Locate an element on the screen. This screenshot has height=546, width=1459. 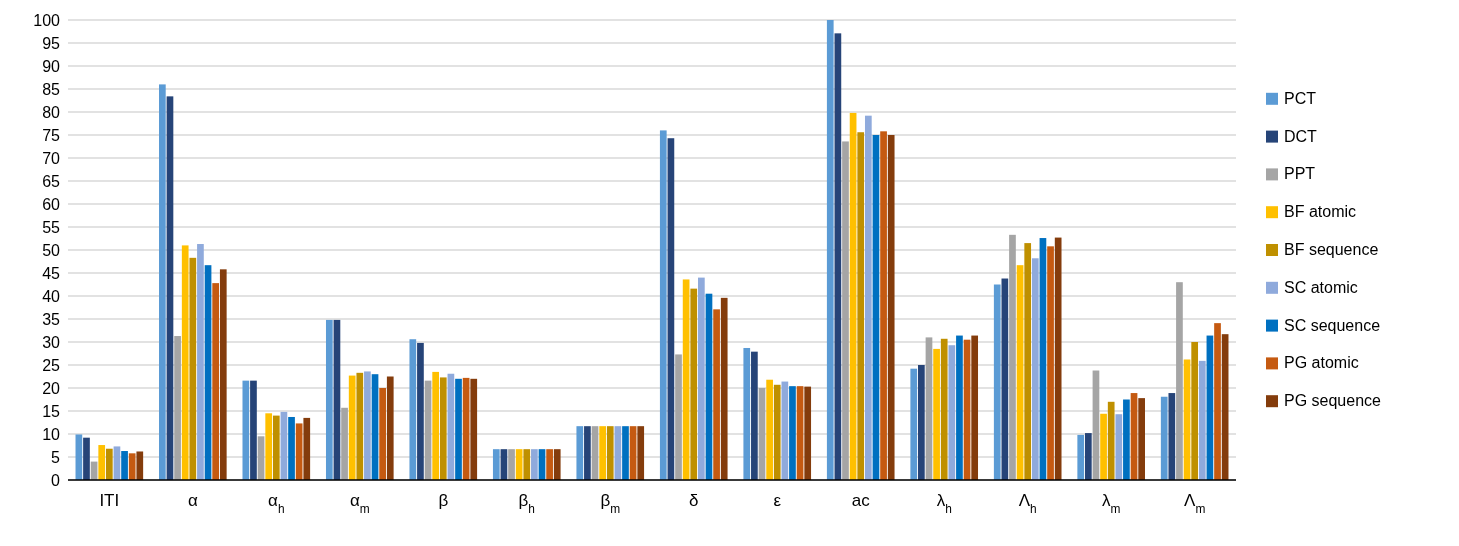
x-tick-label: ITI is located at coordinates (109, 500).